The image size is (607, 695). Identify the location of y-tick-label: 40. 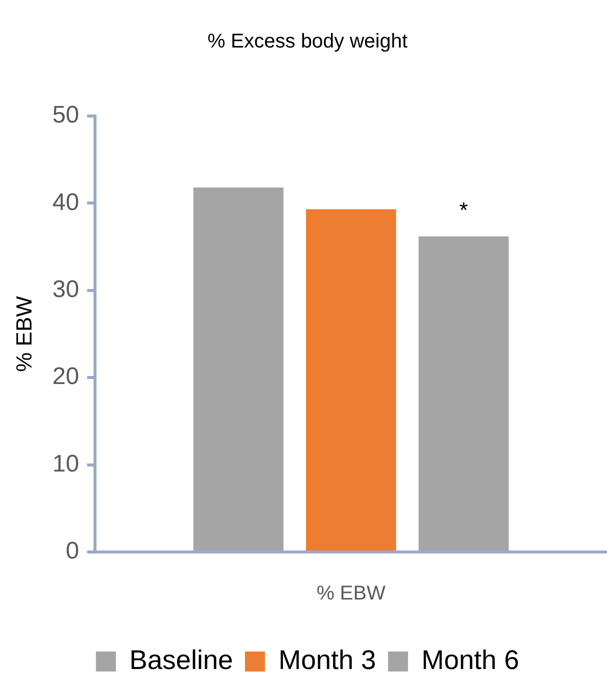
(66, 202).